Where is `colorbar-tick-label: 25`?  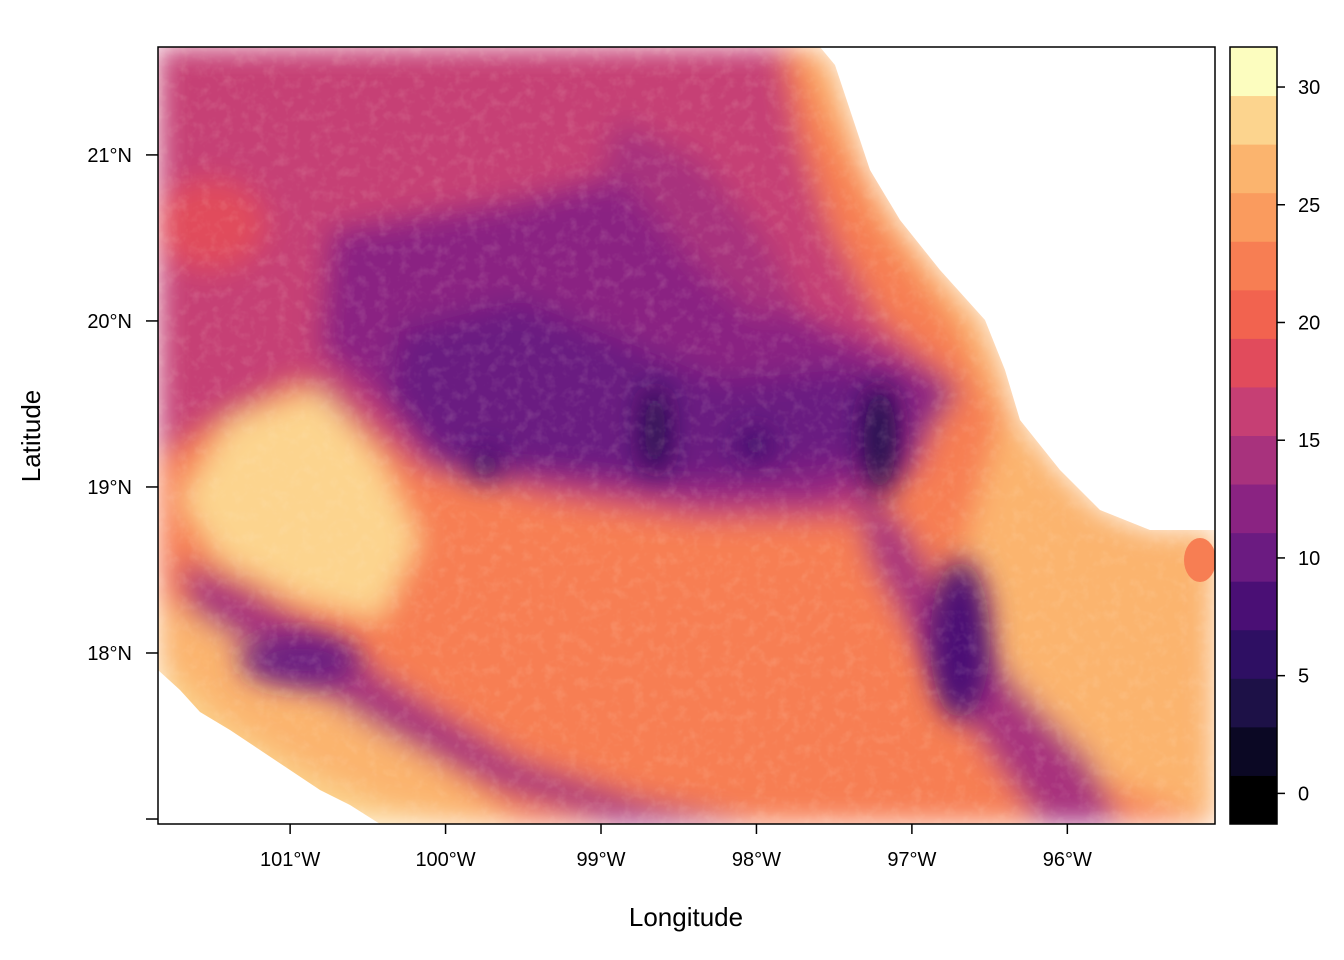
colorbar-tick-label: 25 is located at coordinates (1309, 206).